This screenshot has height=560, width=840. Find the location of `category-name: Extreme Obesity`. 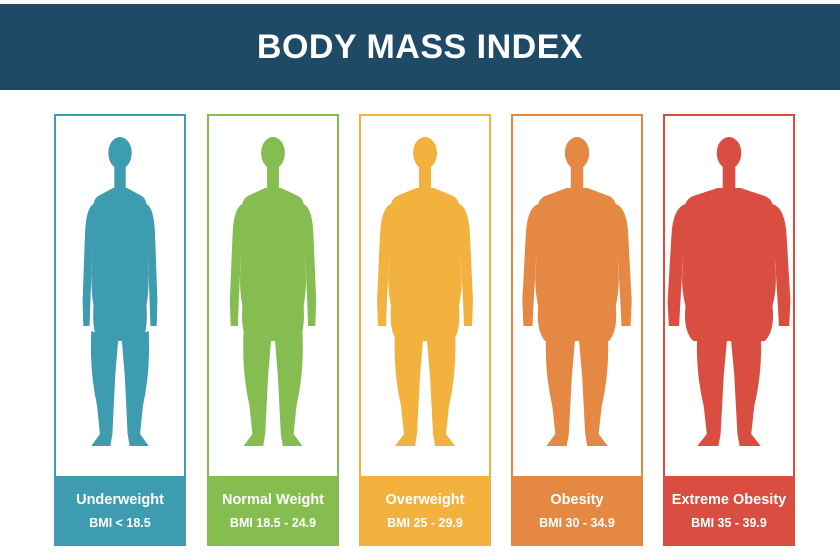

category-name: Extreme Obesity is located at coordinates (729, 500).